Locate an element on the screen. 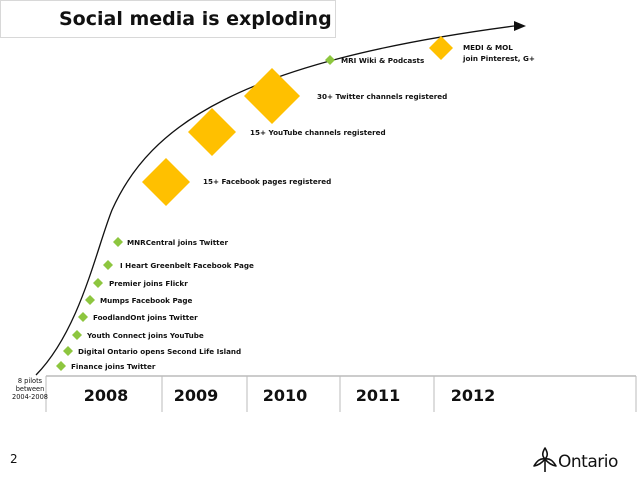 Image resolution: width=638 pixels, height=478 pixels. axis-ticks is located at coordinates (341, 394).